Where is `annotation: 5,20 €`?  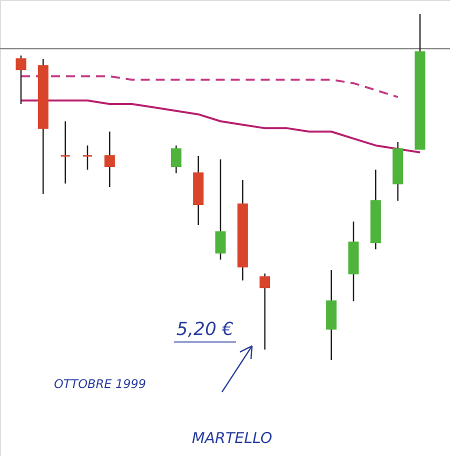
annotation: 5,20 € is located at coordinates (205, 329).